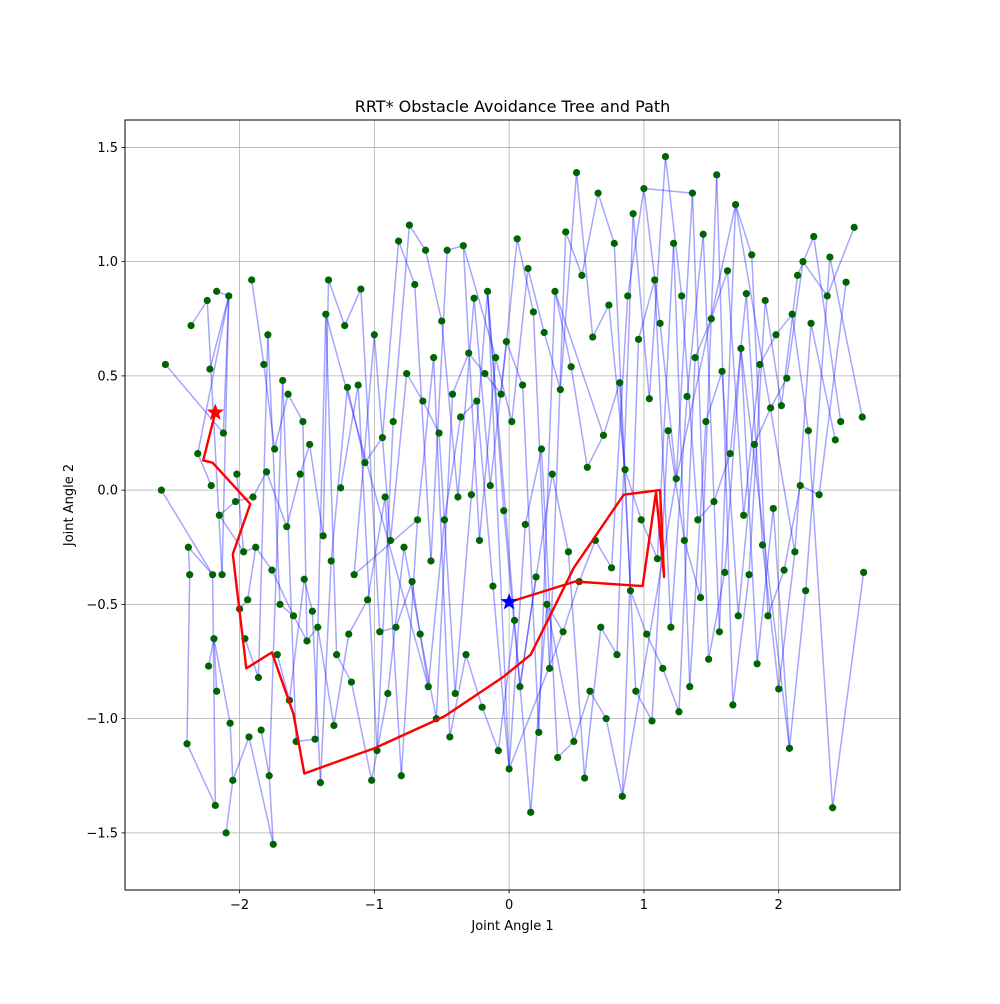  What do you see at coordinates (779, 905) in the screenshot?
I see `x-tick-label: 2` at bounding box center [779, 905].